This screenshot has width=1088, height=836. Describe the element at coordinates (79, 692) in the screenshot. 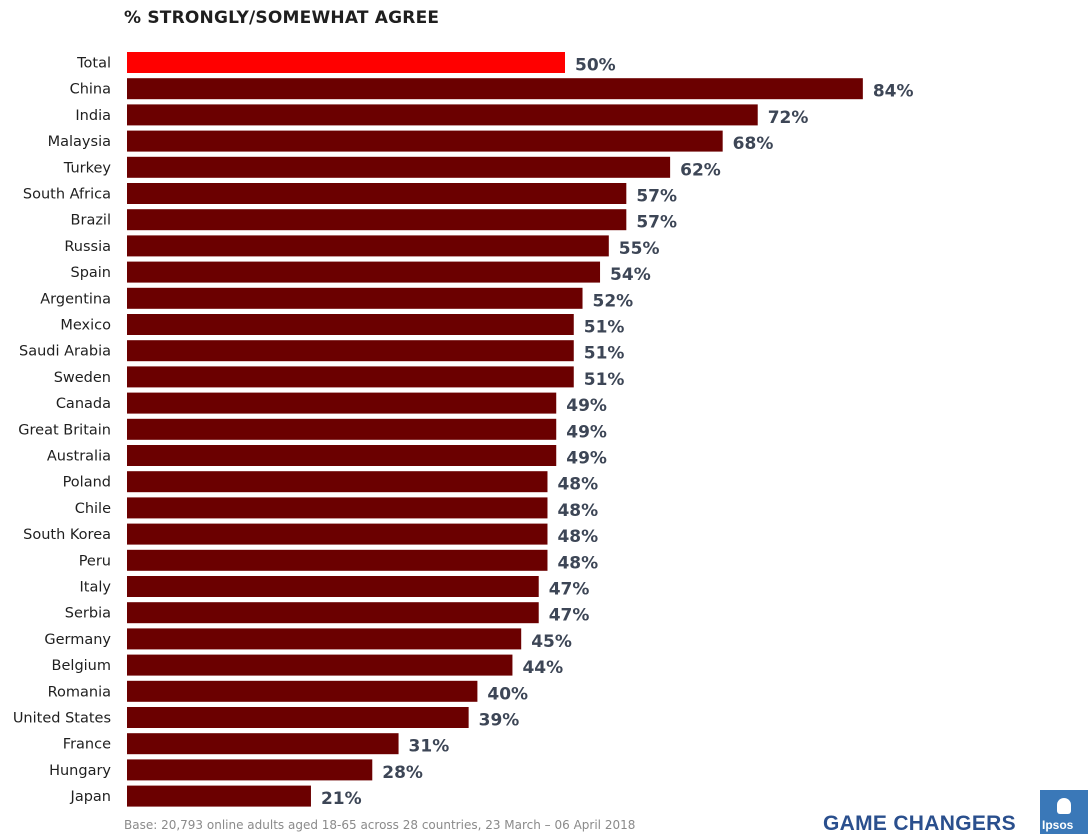

I see `category-label-romania: Romania` at that location.